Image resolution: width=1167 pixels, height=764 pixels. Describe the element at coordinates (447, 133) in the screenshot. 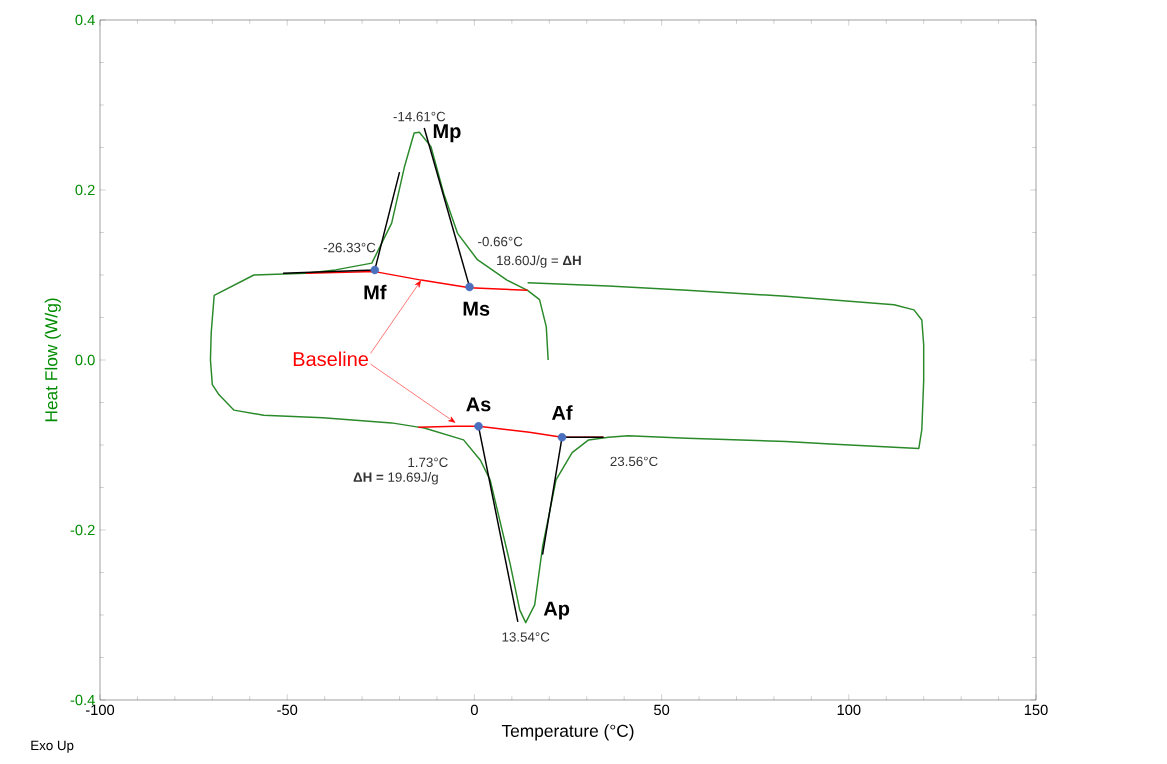

I see `annotation: Mp` at that location.